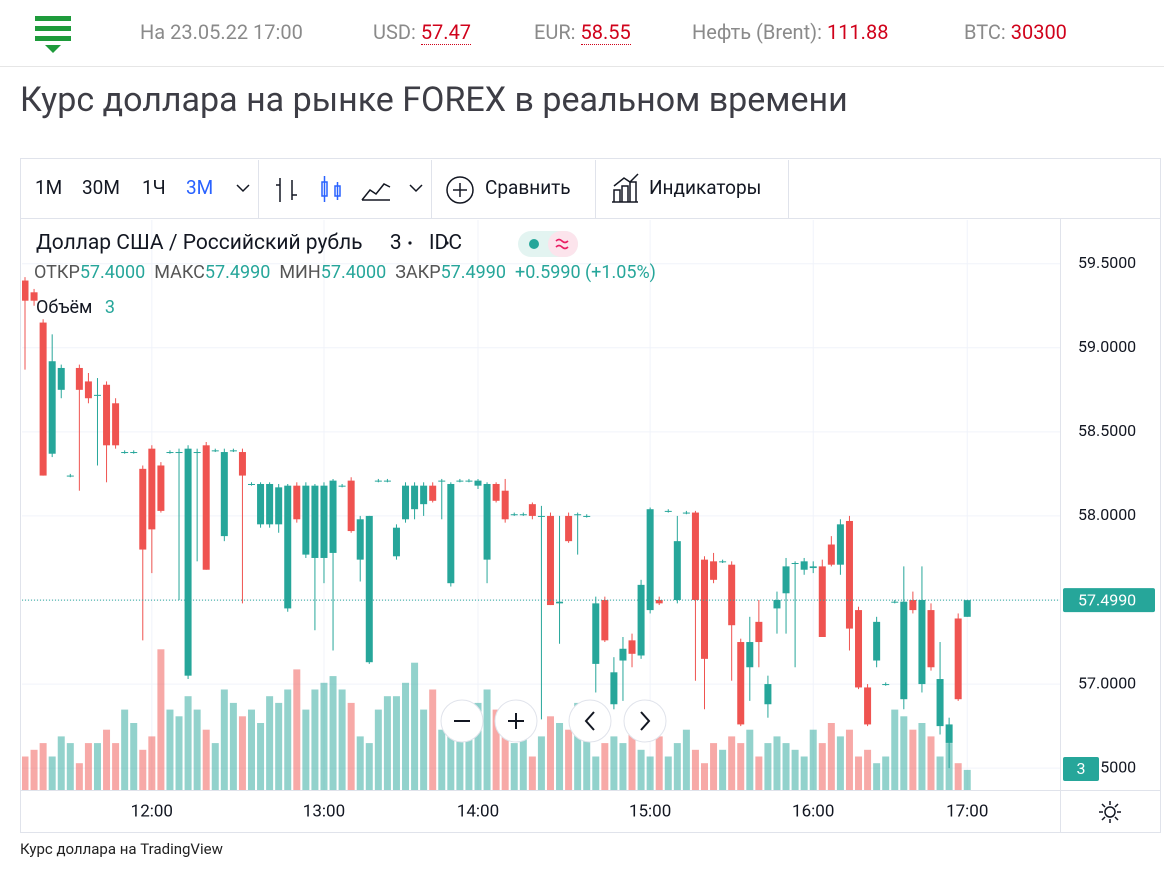 Image resolution: width=1164 pixels, height=876 pixels. What do you see at coordinates (410, 243) in the screenshot?
I see `separator-dot` at bounding box center [410, 243].